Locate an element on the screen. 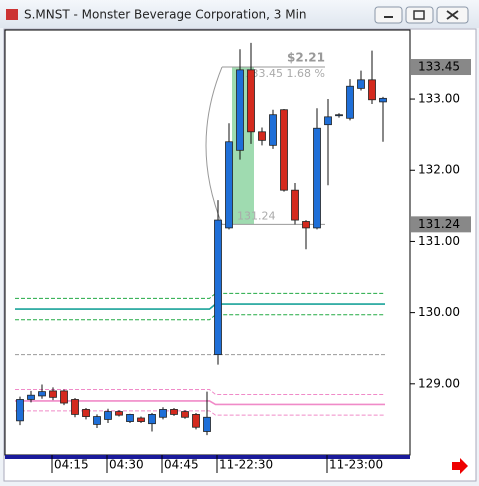 The image size is (479, 486). window-buttons is located at coordinates (421, 15).